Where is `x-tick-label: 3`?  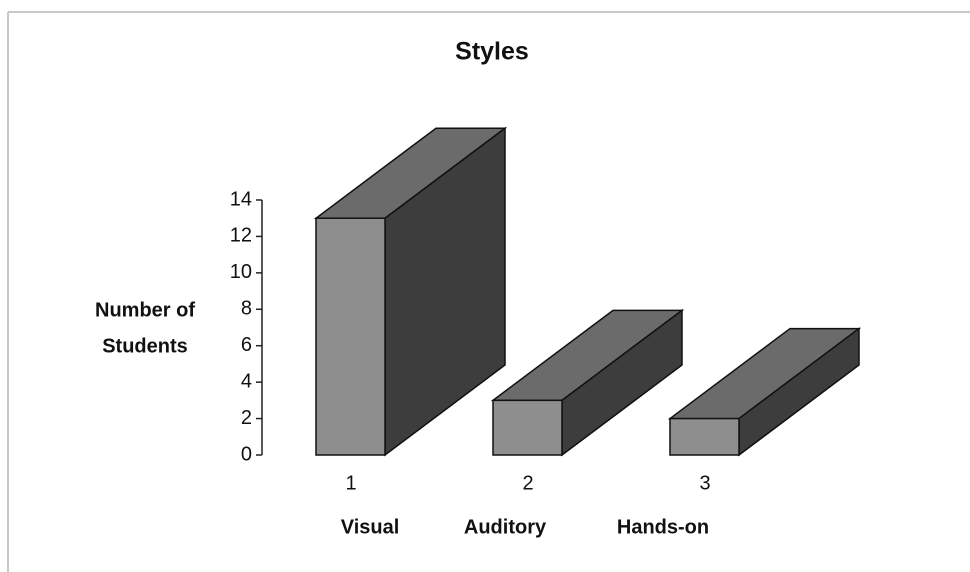
x-tick-label: 3 is located at coordinates (704, 483).